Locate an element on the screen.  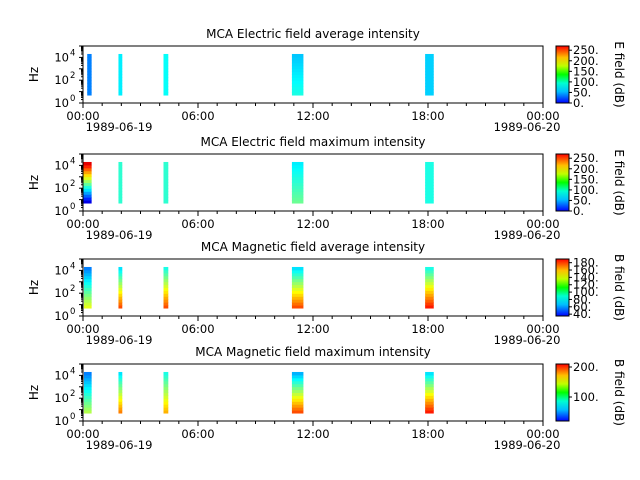
colorbar-tick-label: 180. is located at coordinates (586, 263).